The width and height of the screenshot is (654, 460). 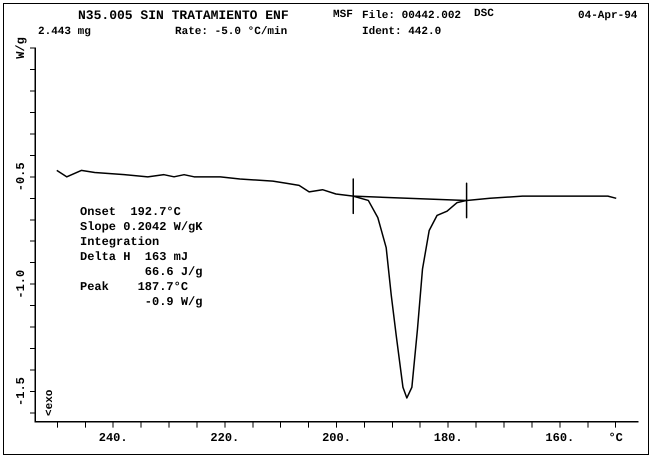 What do you see at coordinates (225, 437) in the screenshot?
I see `x-tick-label: 220.` at bounding box center [225, 437].